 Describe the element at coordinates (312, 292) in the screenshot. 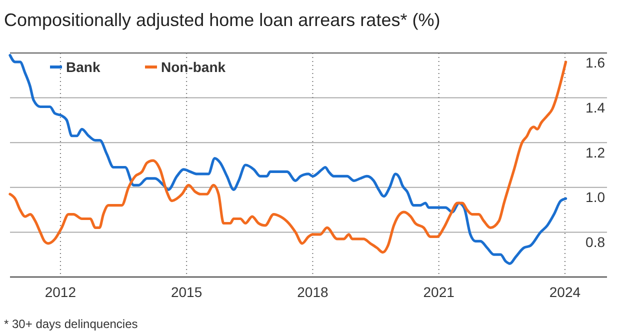

I see `x-tick-label: 2018` at that location.